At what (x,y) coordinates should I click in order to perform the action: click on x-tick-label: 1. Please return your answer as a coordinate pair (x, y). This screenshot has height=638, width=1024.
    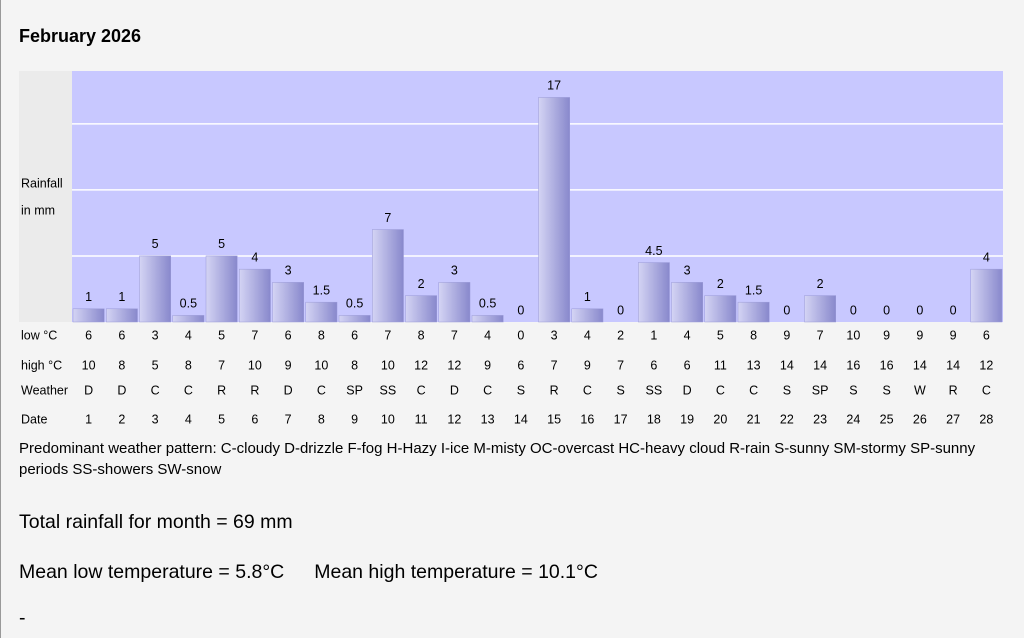
    Looking at the image, I should click on (88, 419).